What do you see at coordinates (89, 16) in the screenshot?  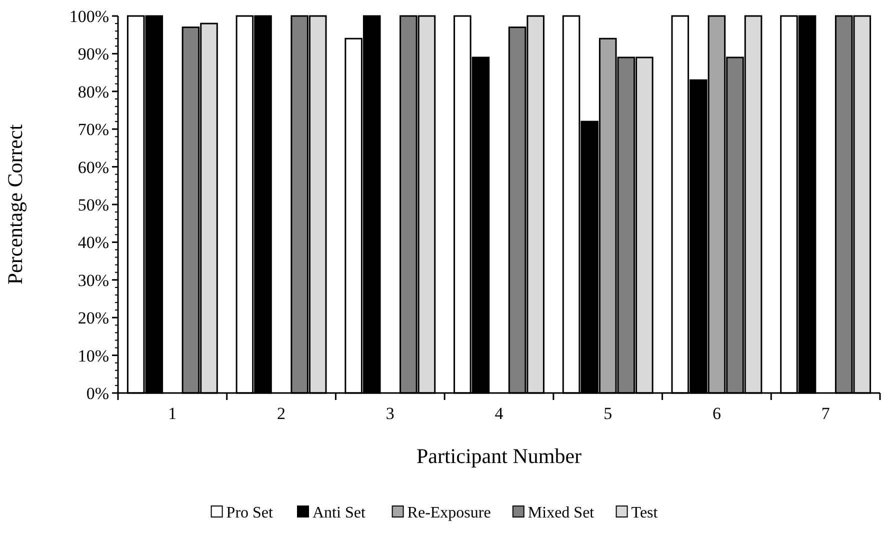 I see `y-tick-label: 100%` at bounding box center [89, 16].